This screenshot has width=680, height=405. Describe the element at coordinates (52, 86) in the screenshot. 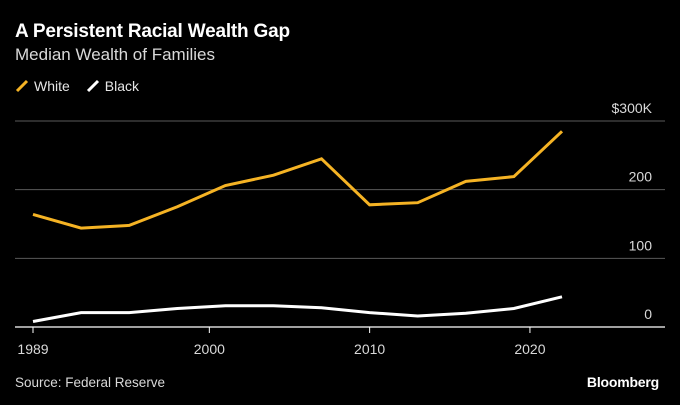

I see `legend-label-white: White` at that location.